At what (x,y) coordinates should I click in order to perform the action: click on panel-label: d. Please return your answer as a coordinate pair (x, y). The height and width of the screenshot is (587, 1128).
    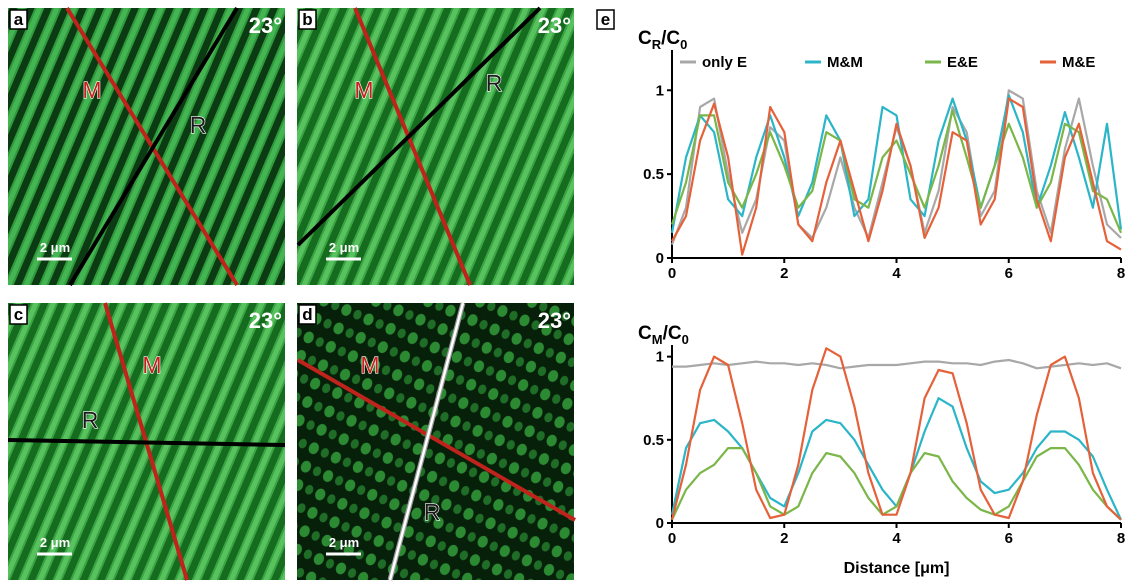
    Looking at the image, I should click on (307, 314).